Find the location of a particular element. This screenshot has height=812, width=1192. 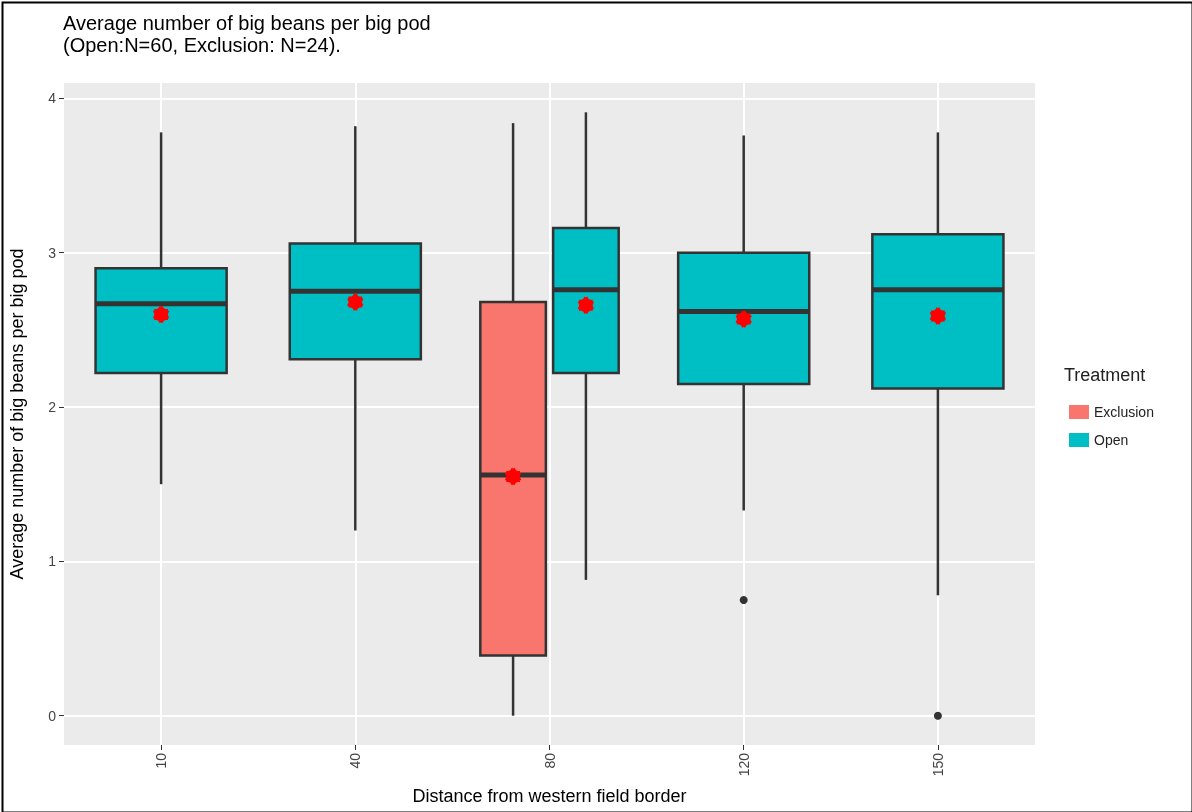

x-tick-label: 40 is located at coordinates (355, 760).